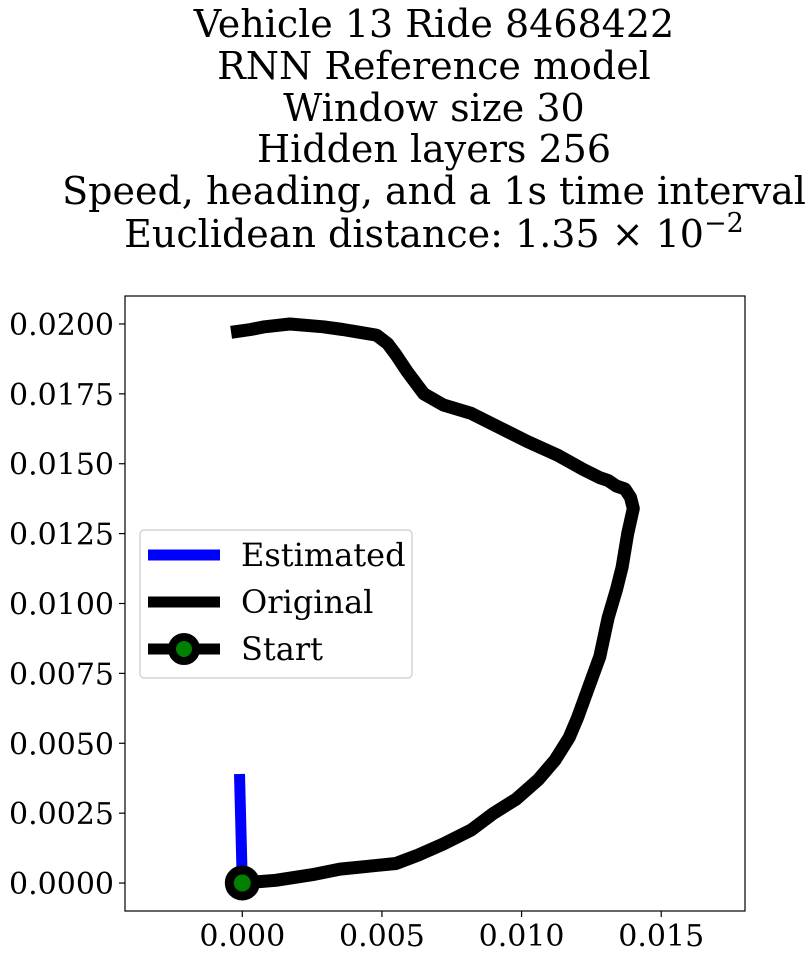 Image resolution: width=808 pixels, height=958 pixels. I want to click on title-line: Vehicle 13 Ride 8468422, so click(433, 24).